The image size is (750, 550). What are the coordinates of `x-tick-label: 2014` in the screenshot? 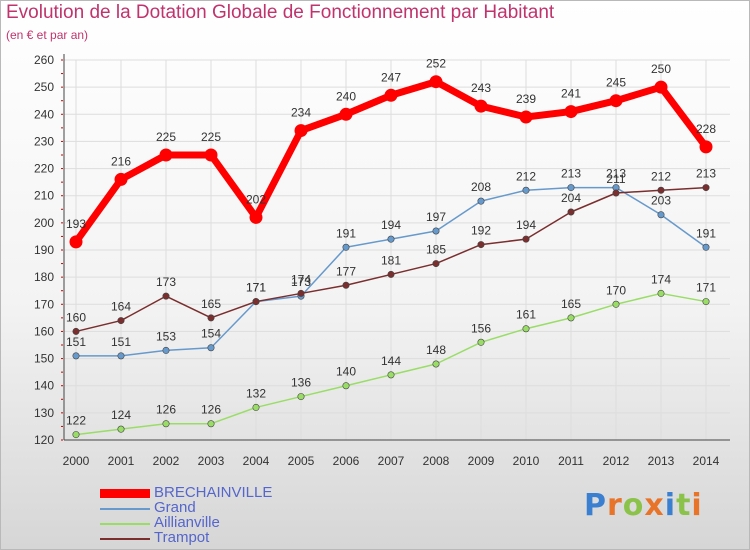 It's located at (706, 461).